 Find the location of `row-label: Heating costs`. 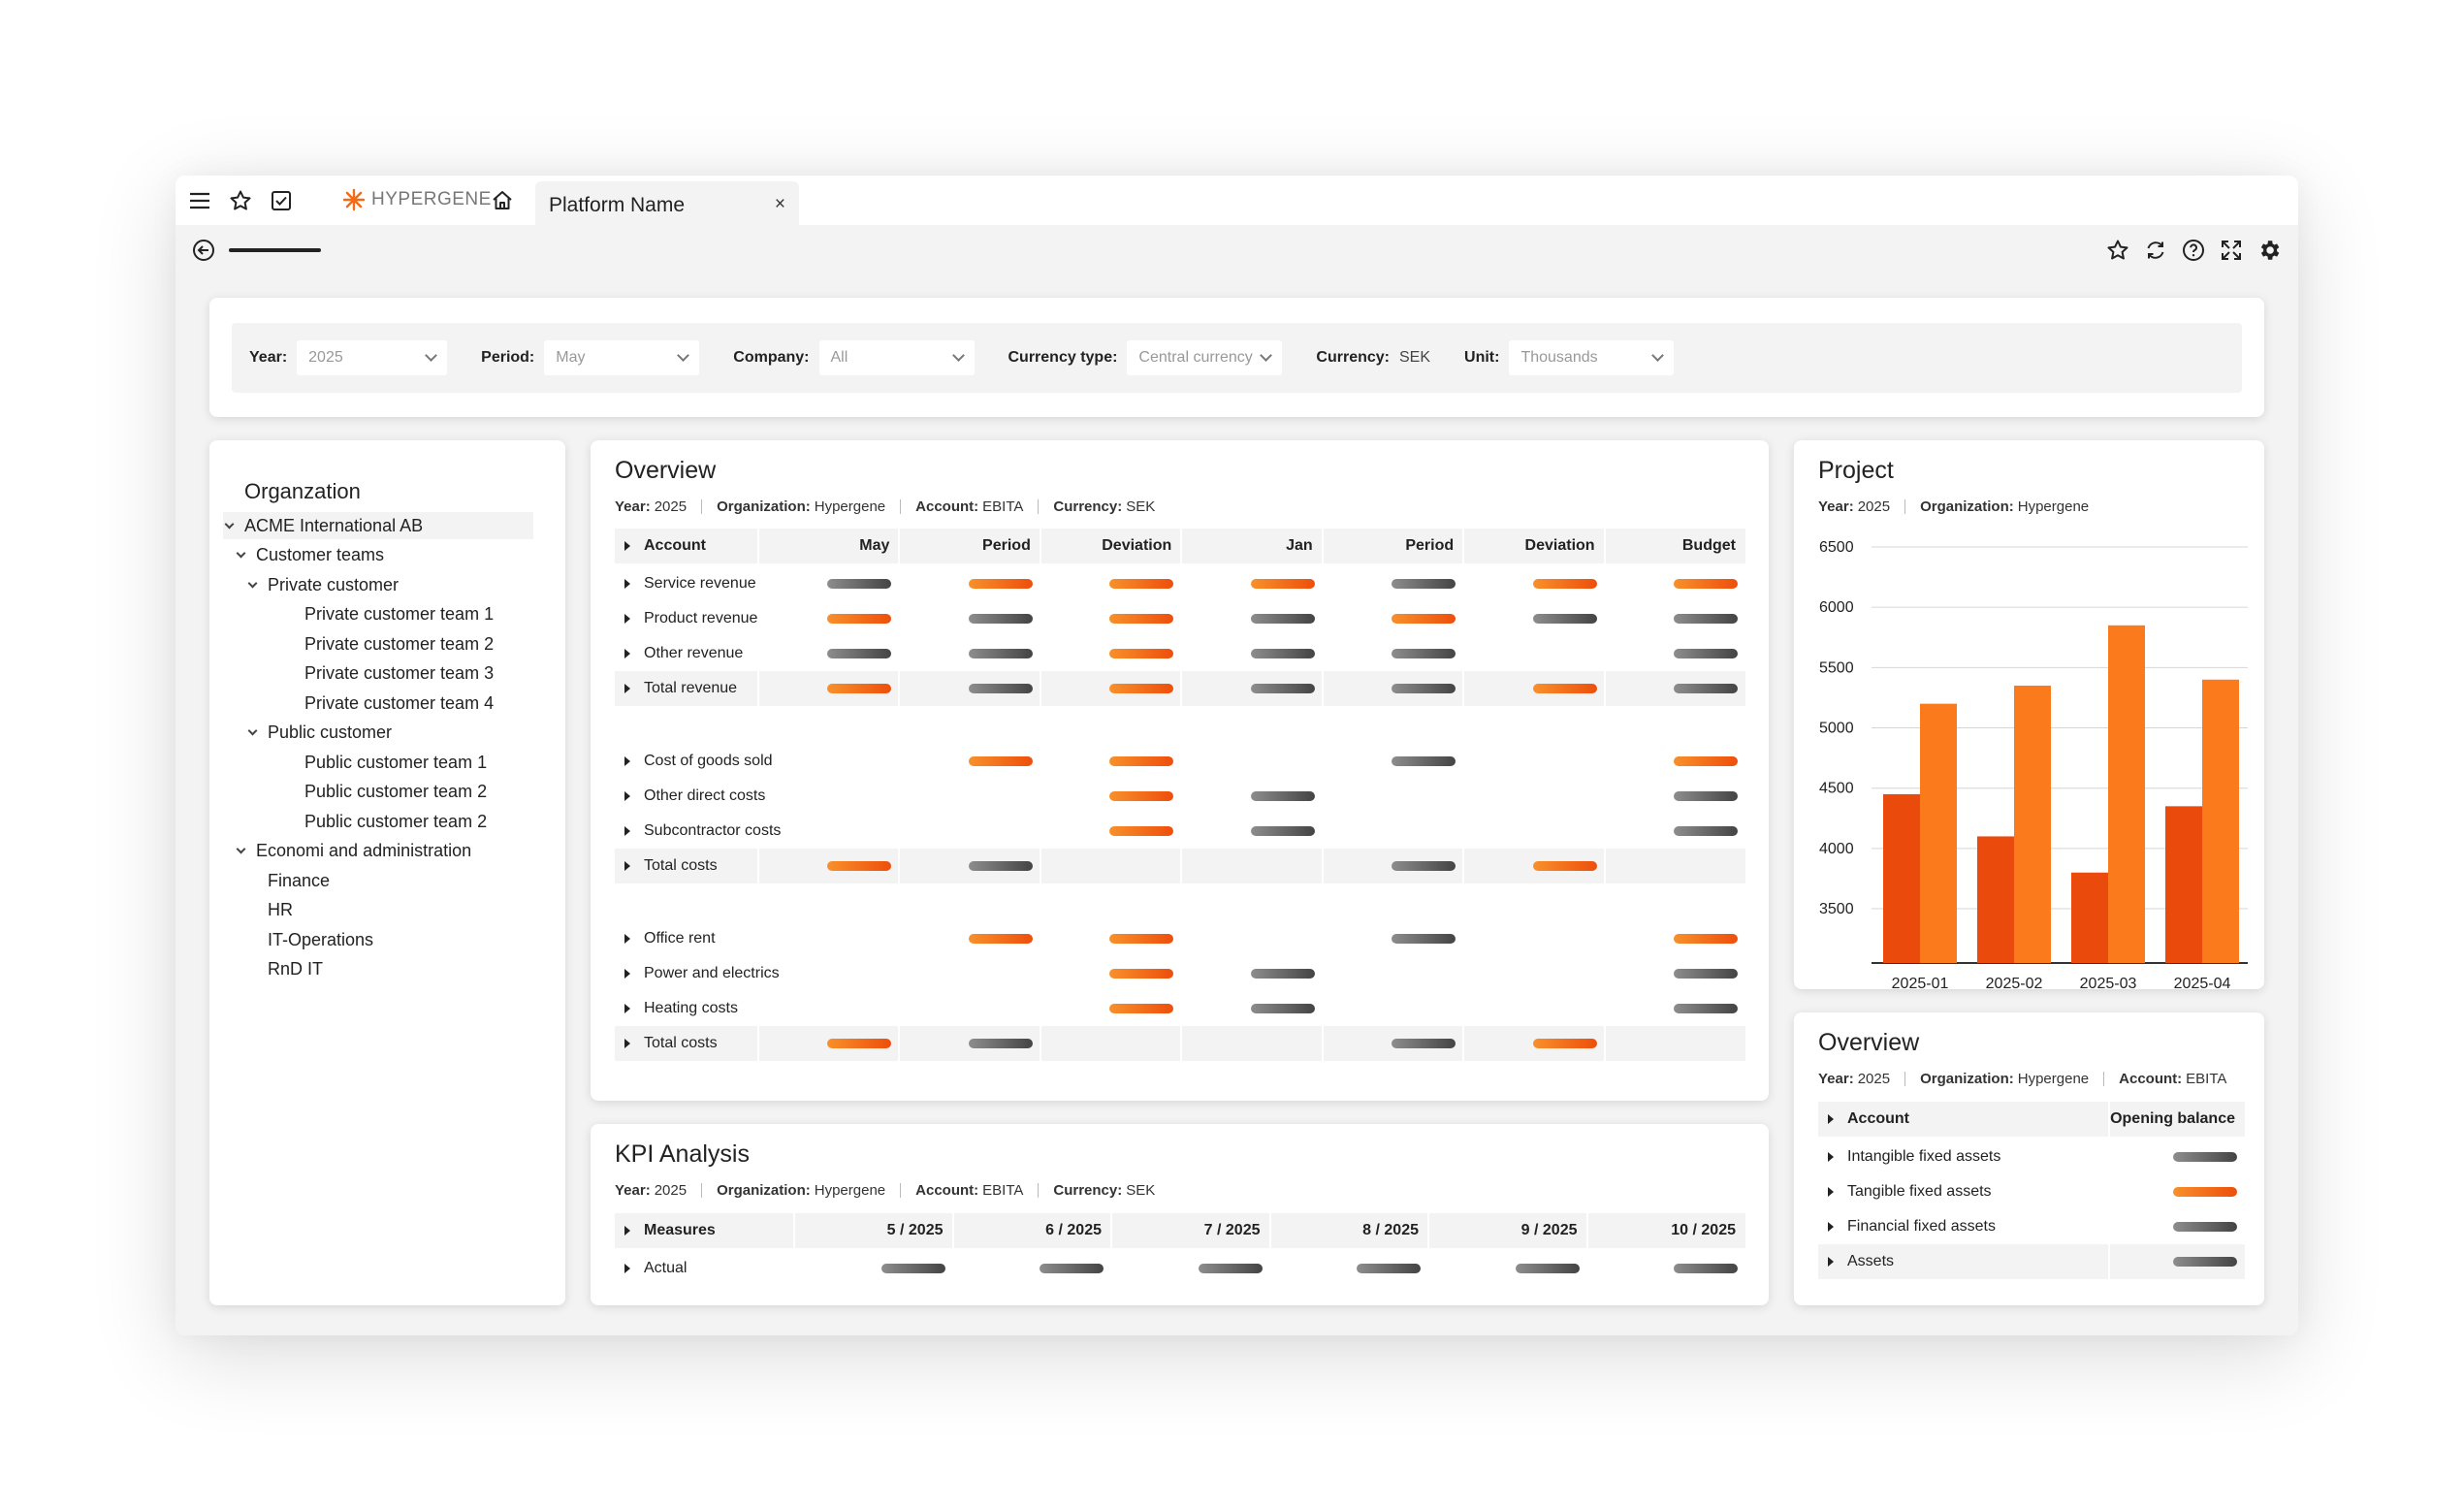

row-label: Heating costs is located at coordinates (686, 1008).